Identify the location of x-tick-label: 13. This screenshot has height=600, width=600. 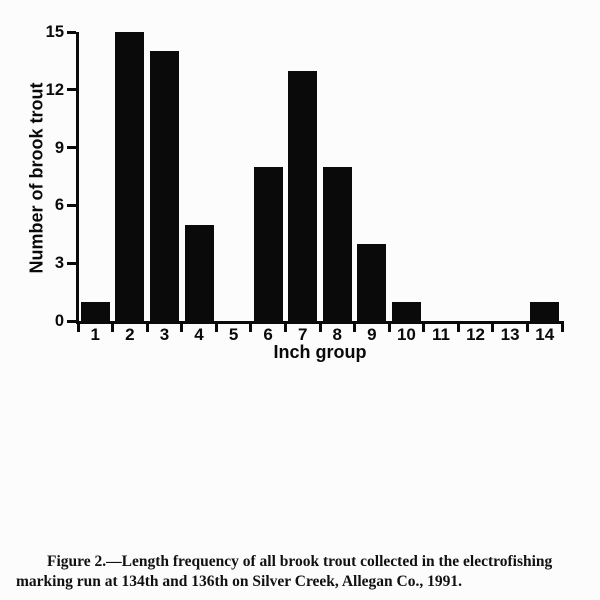
(510, 334).